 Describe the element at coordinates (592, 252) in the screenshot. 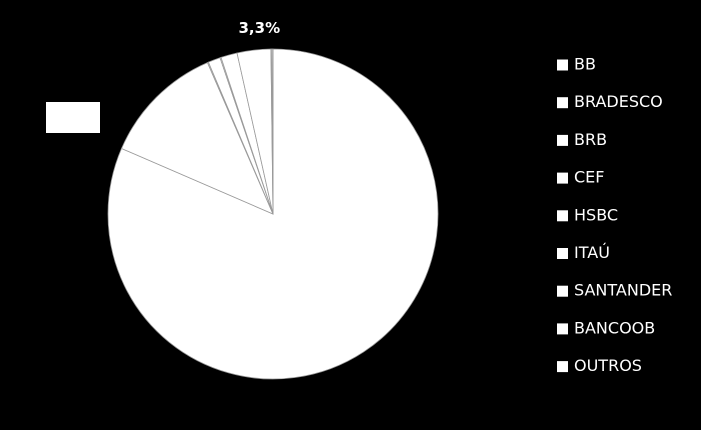

I see `legend-label: ITAÚ` at that location.